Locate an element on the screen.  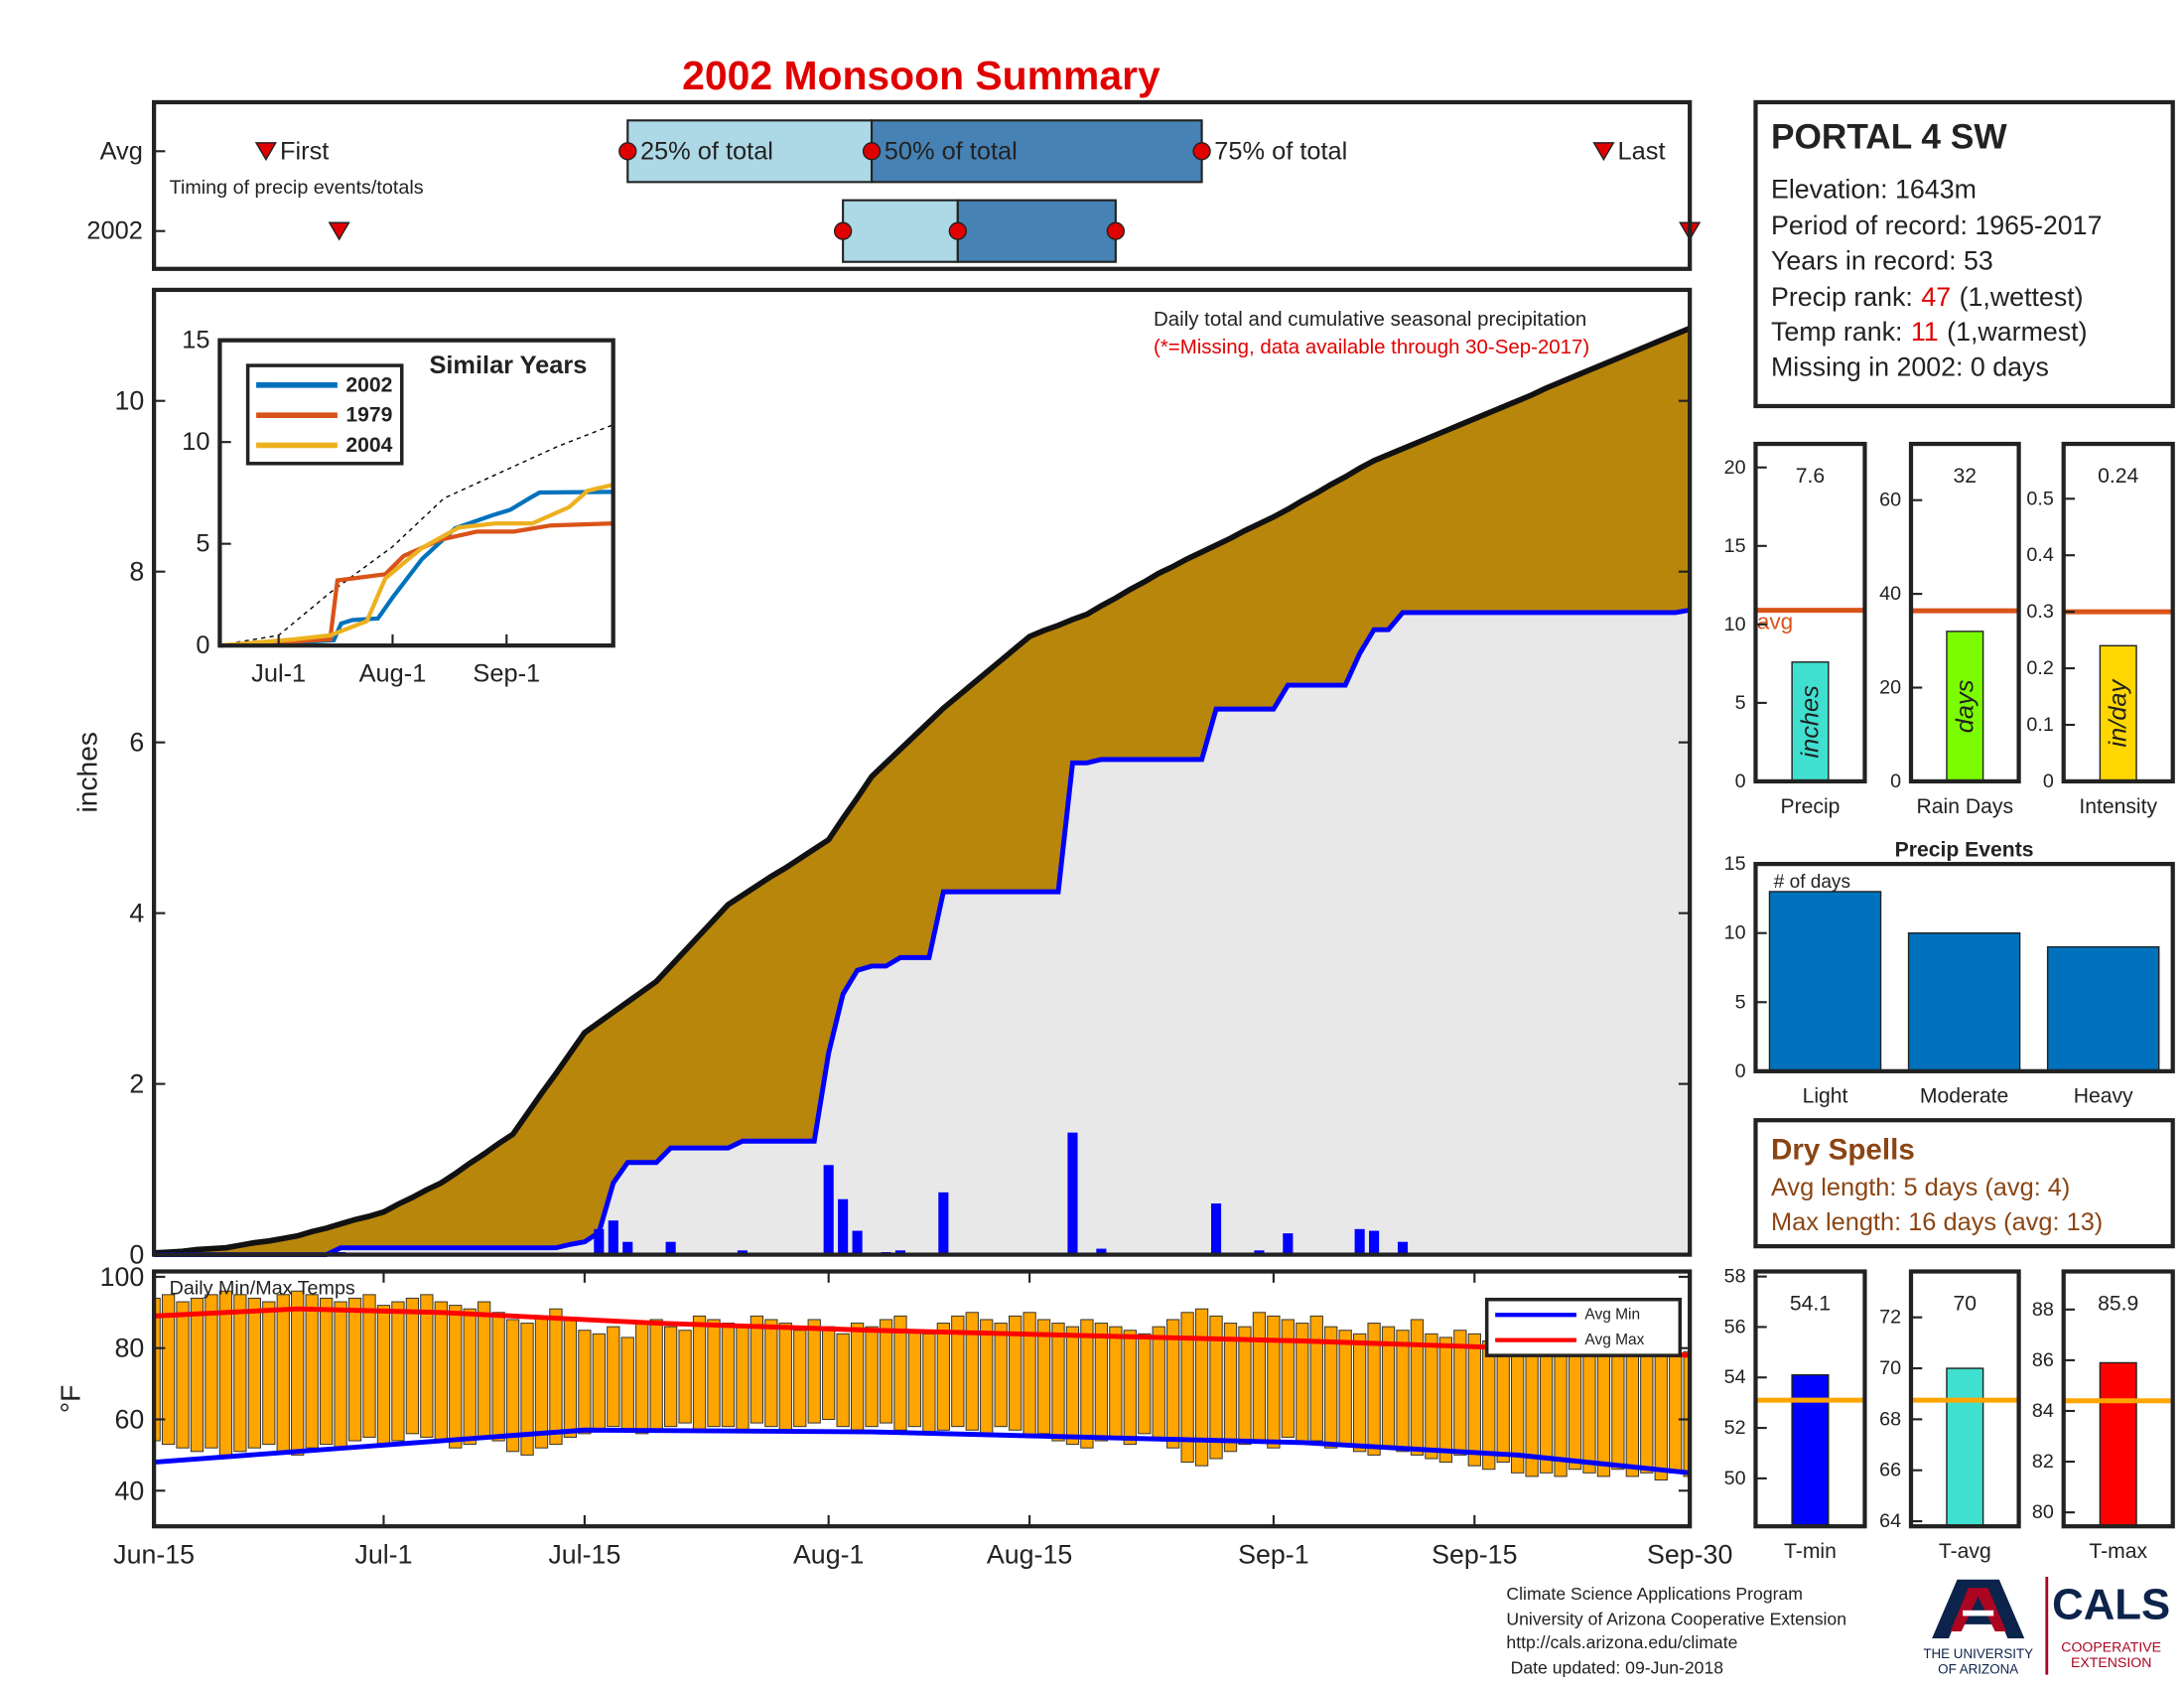
temp-rank-label: Temp rank: is located at coordinates (1836, 332).